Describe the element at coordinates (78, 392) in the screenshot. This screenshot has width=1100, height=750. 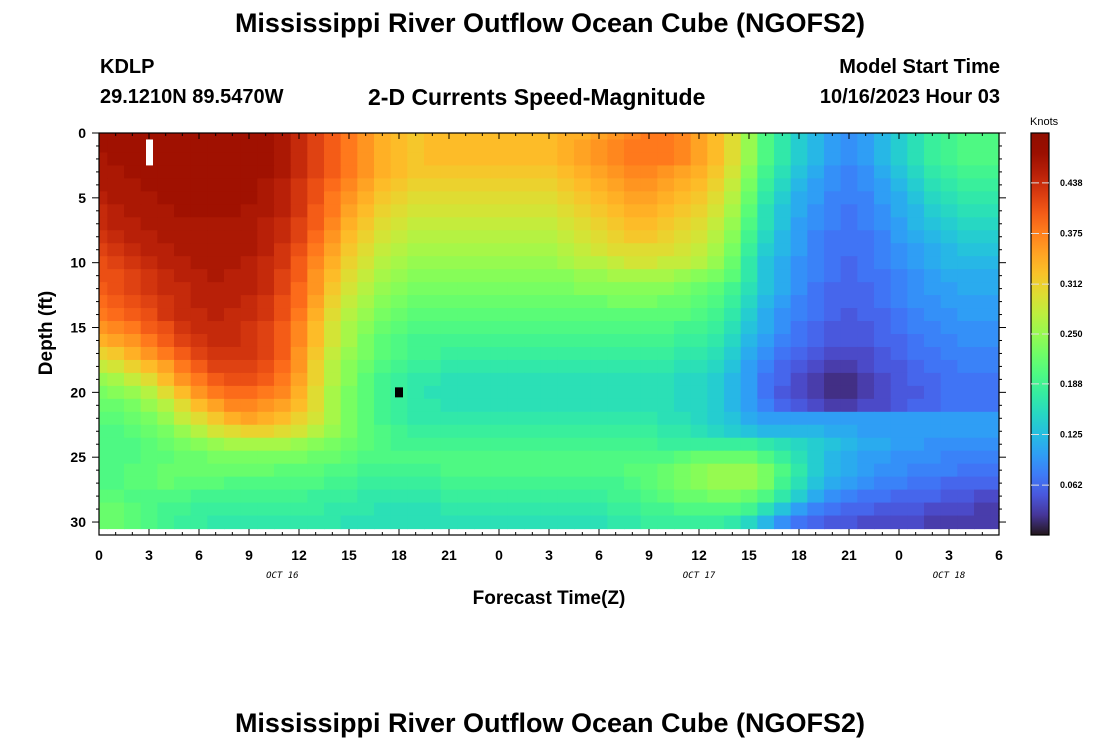
I see `y-tick-label: 20` at that location.